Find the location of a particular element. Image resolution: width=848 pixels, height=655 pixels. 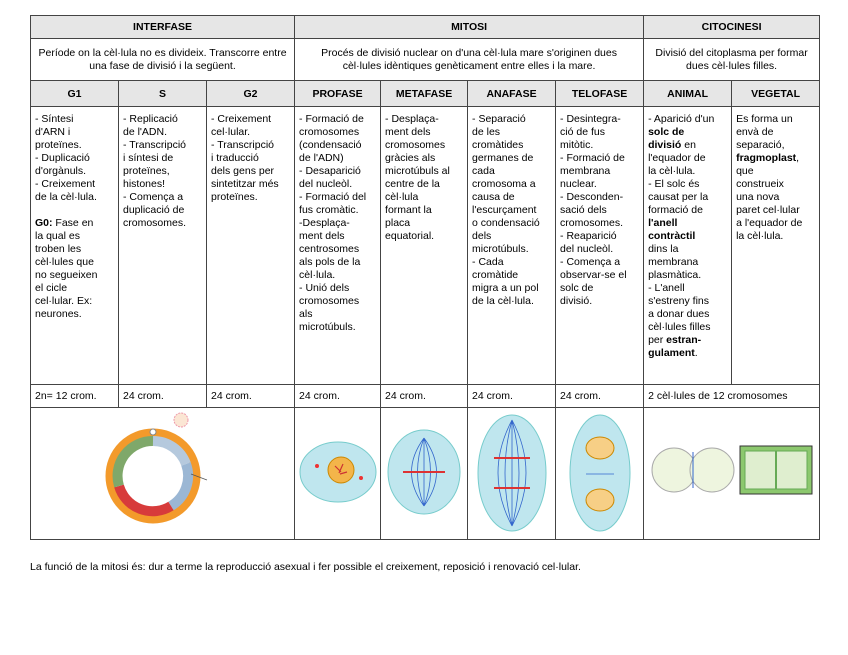

icon is located at coordinates (181, 420).